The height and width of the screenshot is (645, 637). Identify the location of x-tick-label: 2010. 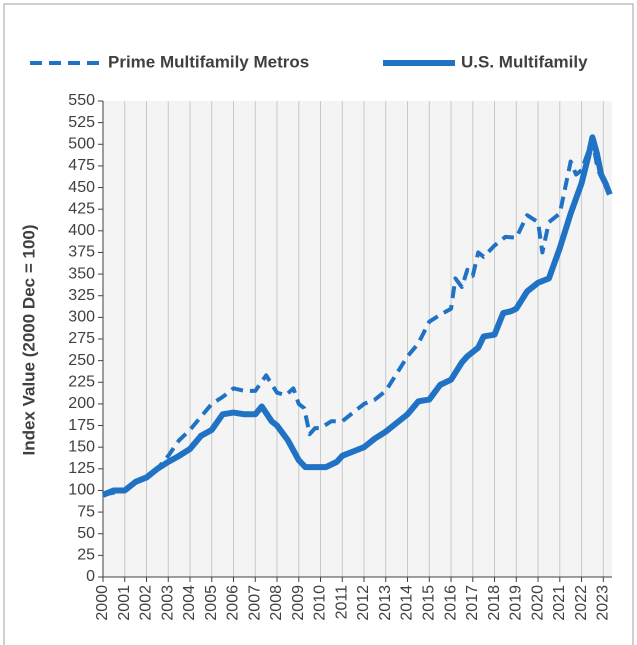
(320, 603).